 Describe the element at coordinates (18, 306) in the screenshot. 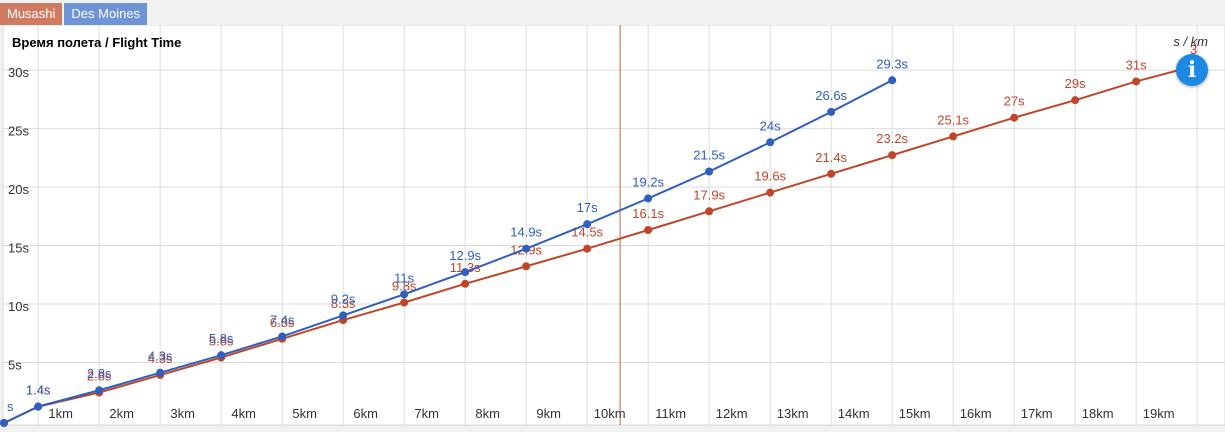

I see `y-tick-label: 10s` at that location.